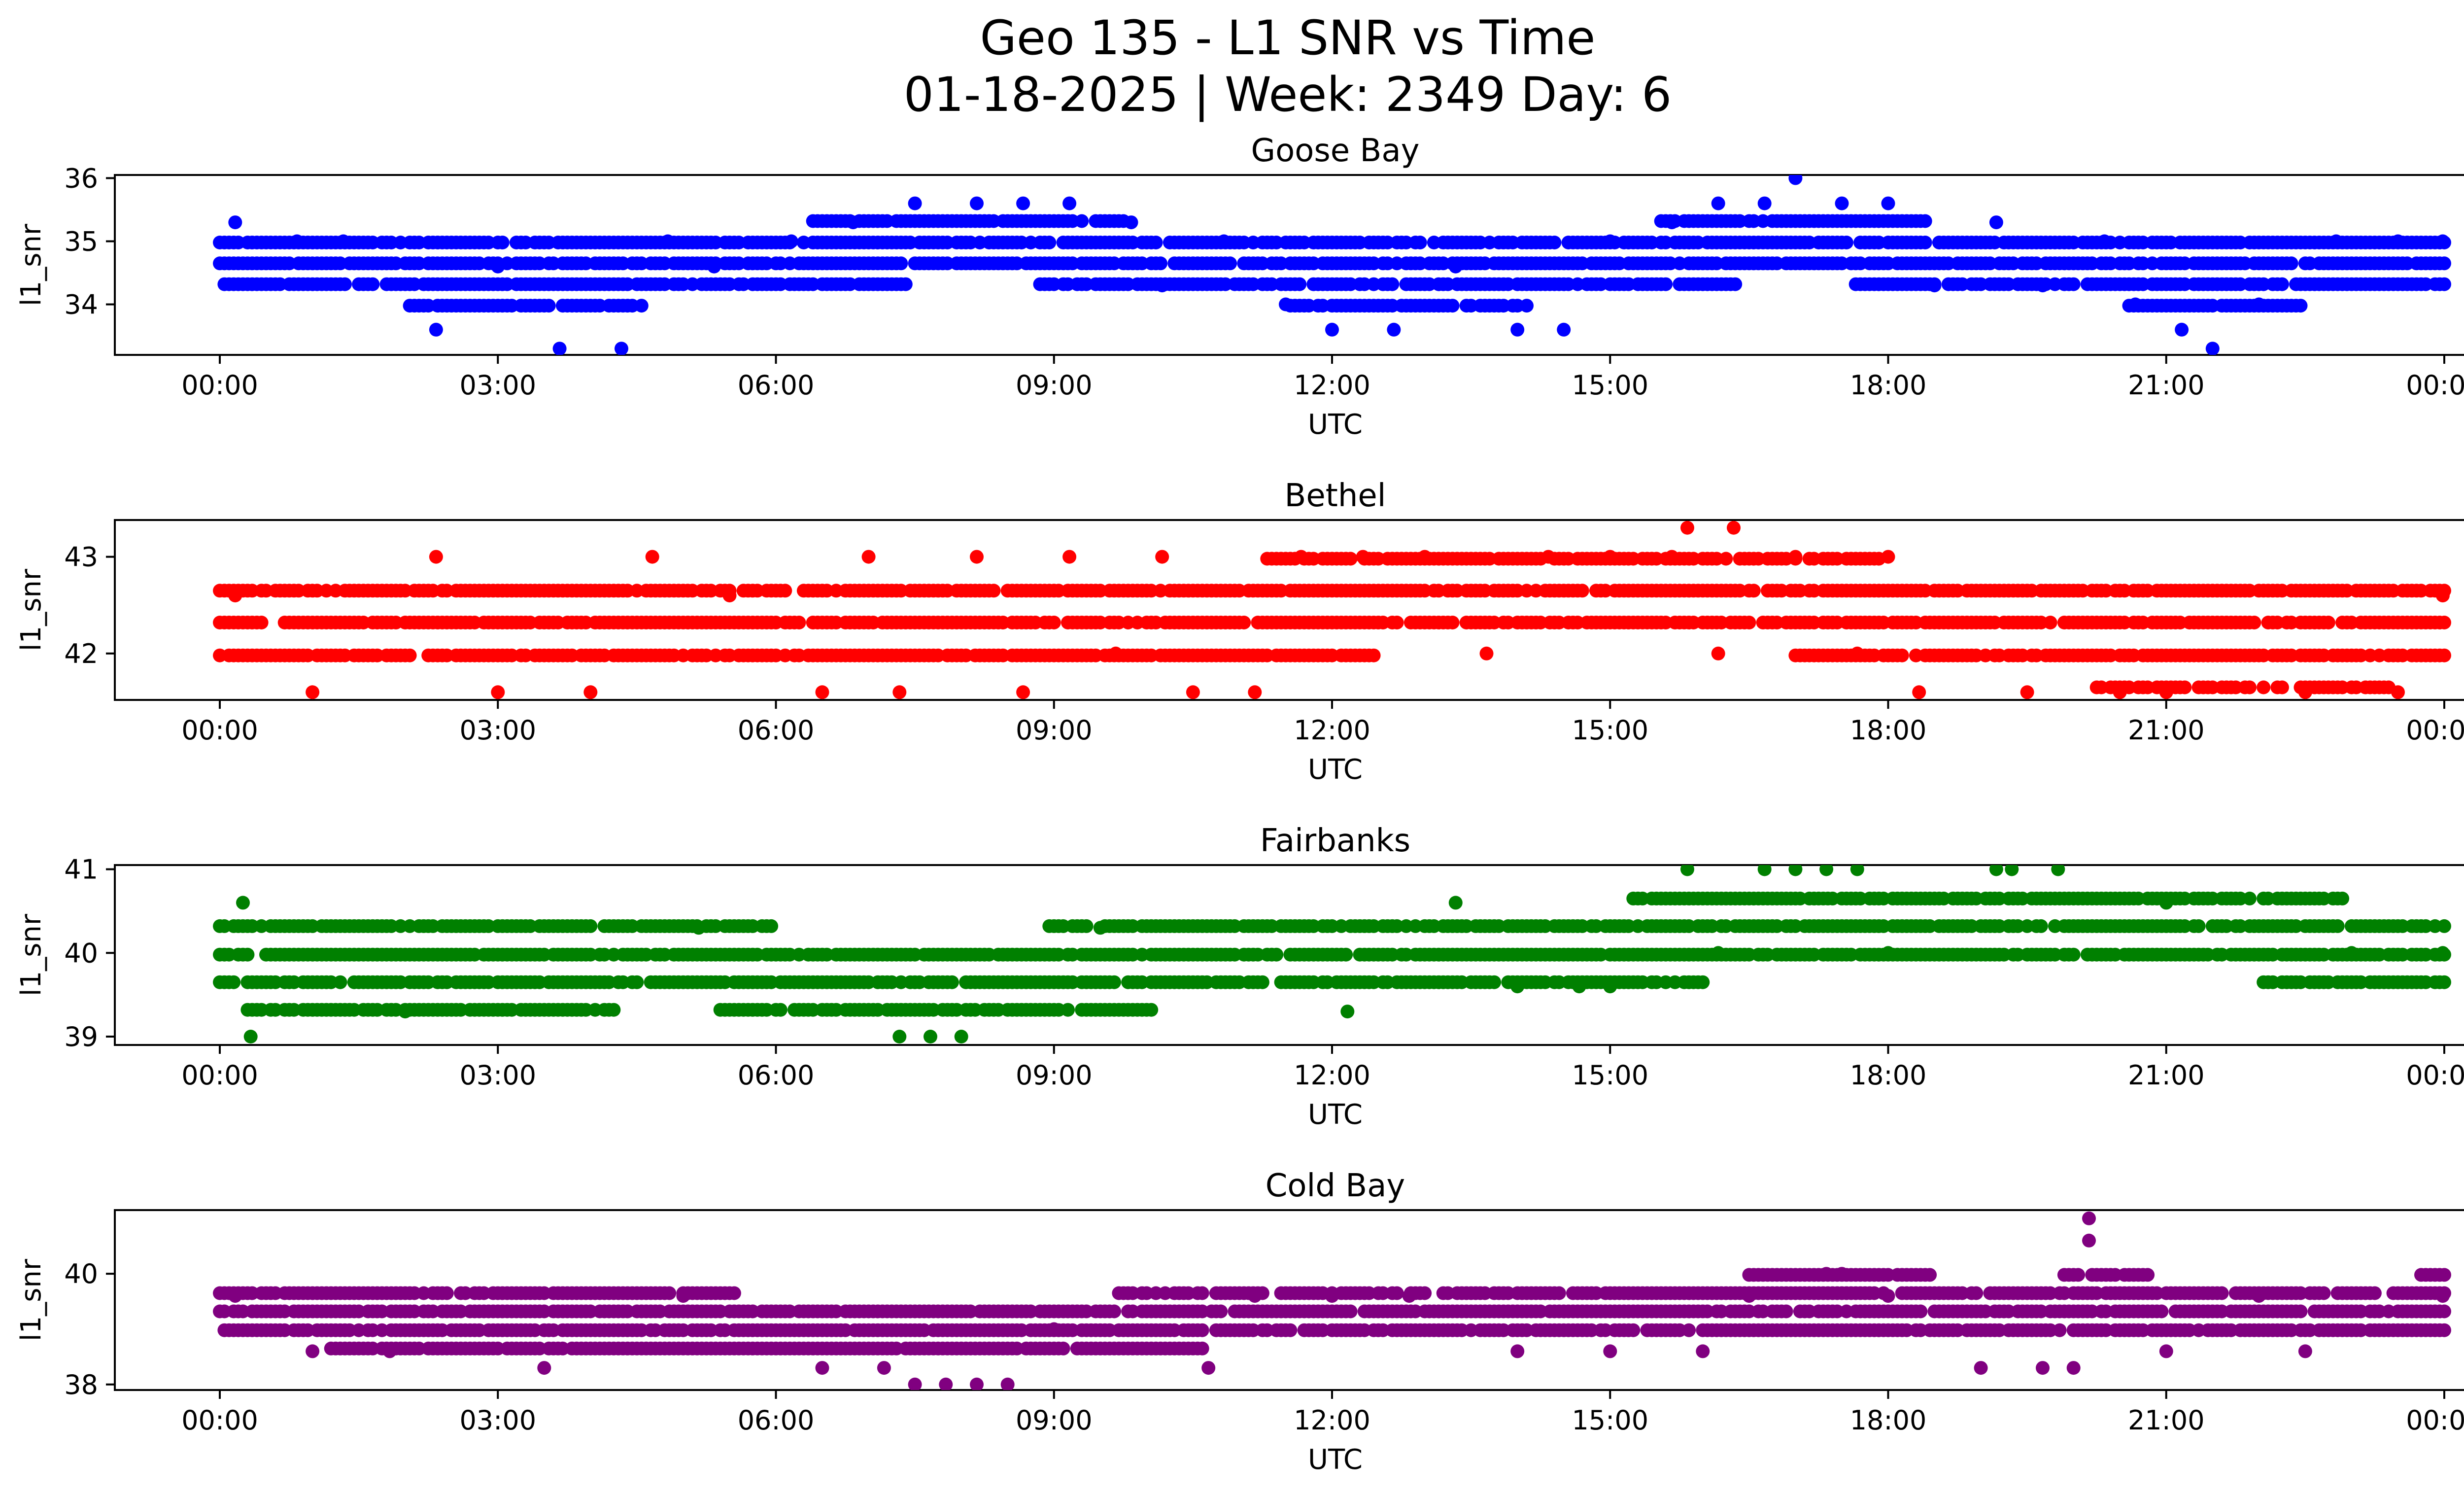 This screenshot has height=1495, width=2464. I want to click on y-tick-label: 39, so click(81, 1036).